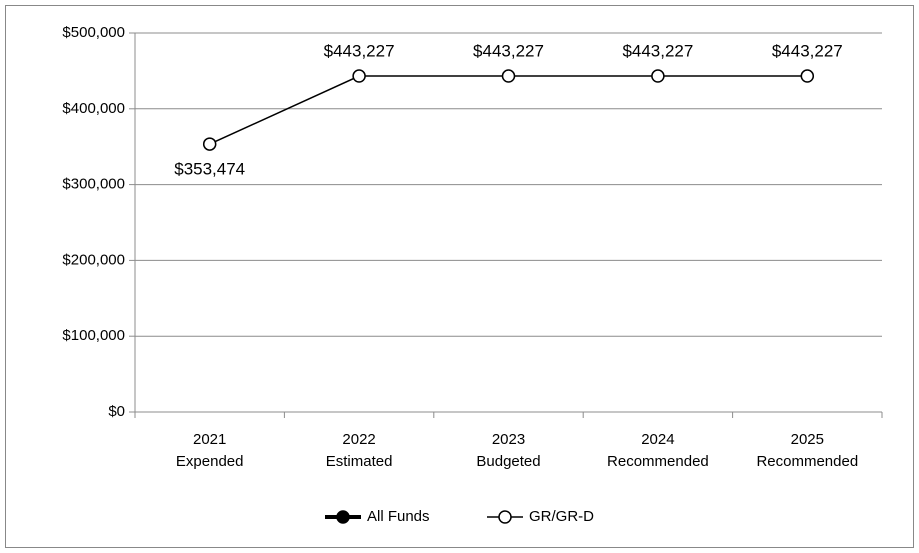  I want to click on x-tick-label-line: 2021, so click(209, 439).